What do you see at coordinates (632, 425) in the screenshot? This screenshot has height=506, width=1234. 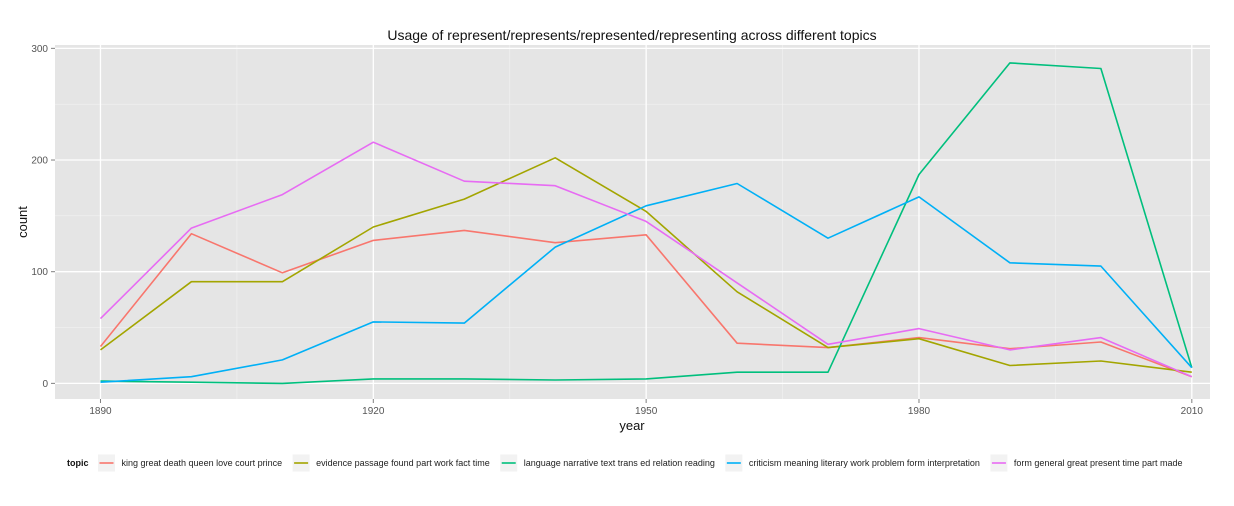 I see `x-axis-title: year` at bounding box center [632, 425].